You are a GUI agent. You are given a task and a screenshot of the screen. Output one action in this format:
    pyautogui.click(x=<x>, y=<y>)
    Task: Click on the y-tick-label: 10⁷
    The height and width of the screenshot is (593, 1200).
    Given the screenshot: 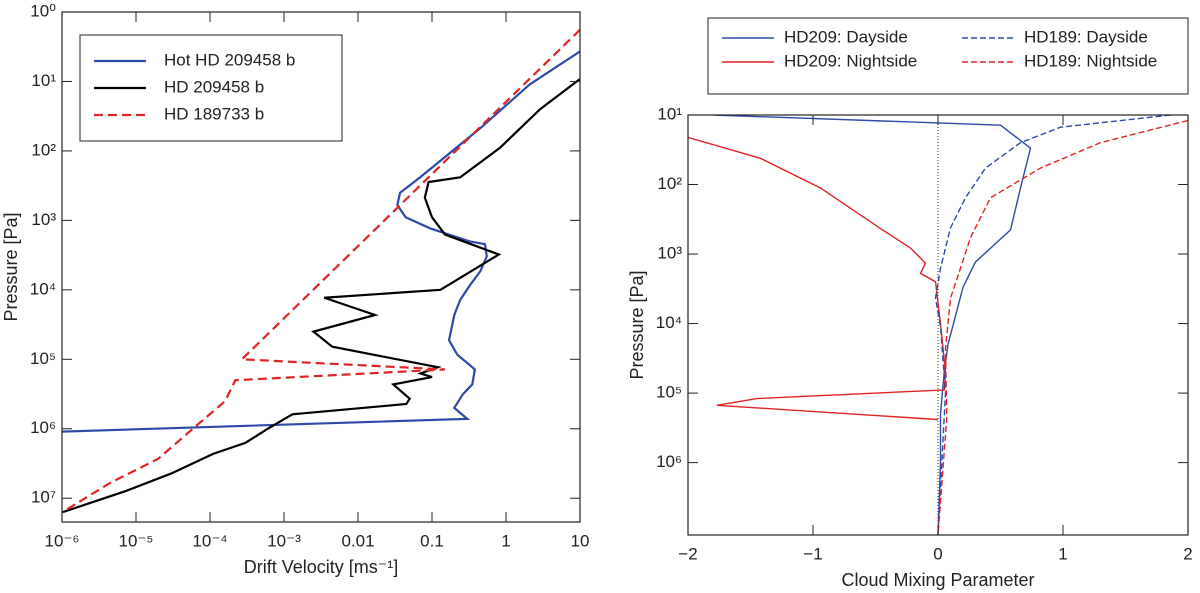 What is the action you would take?
    pyautogui.click(x=43, y=497)
    